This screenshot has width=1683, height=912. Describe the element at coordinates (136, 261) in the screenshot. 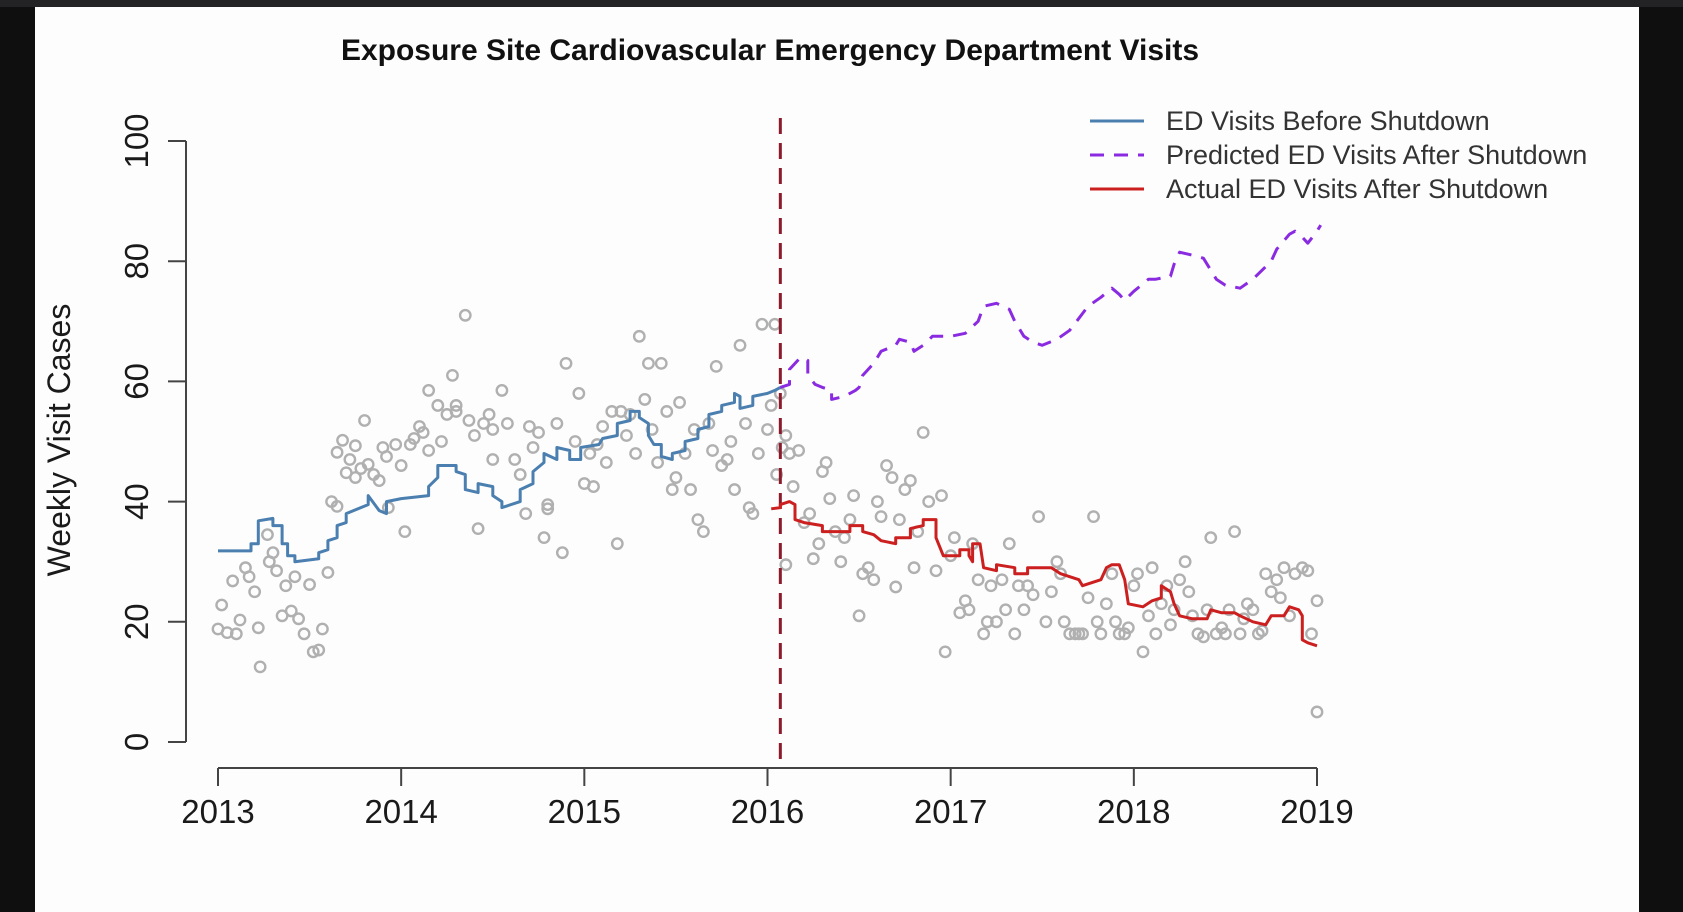

I see `y-tick-label: 80` at that location.